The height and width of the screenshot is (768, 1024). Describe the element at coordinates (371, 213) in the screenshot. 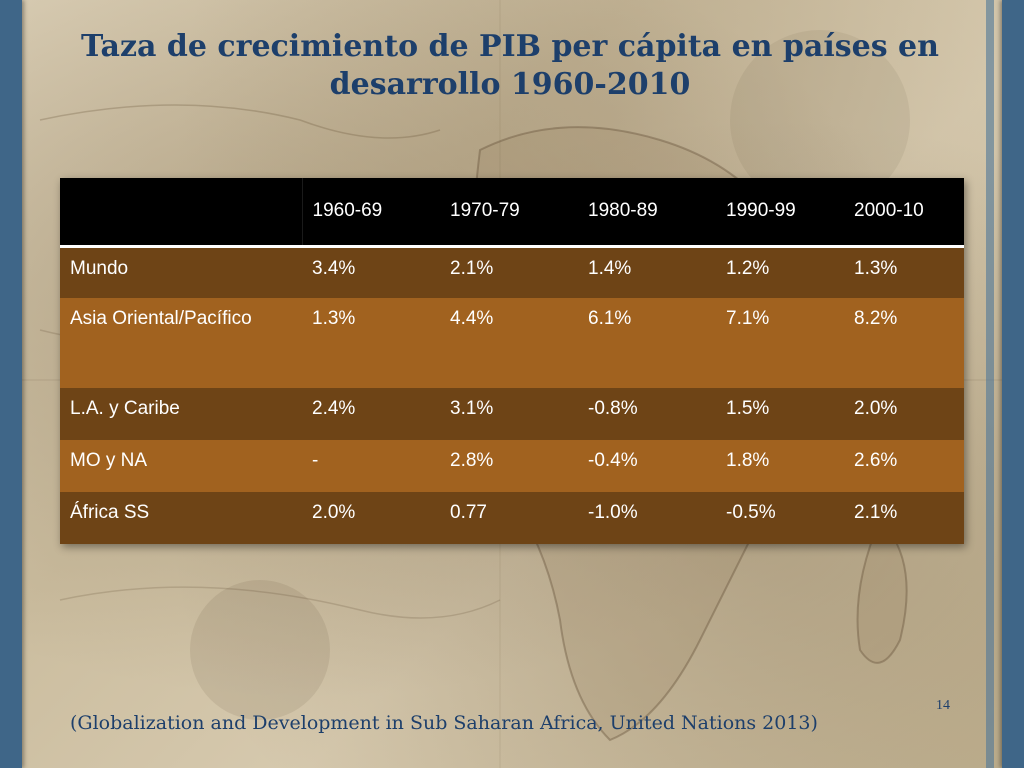

I see `column-header-1960-69: 1960-69` at that location.